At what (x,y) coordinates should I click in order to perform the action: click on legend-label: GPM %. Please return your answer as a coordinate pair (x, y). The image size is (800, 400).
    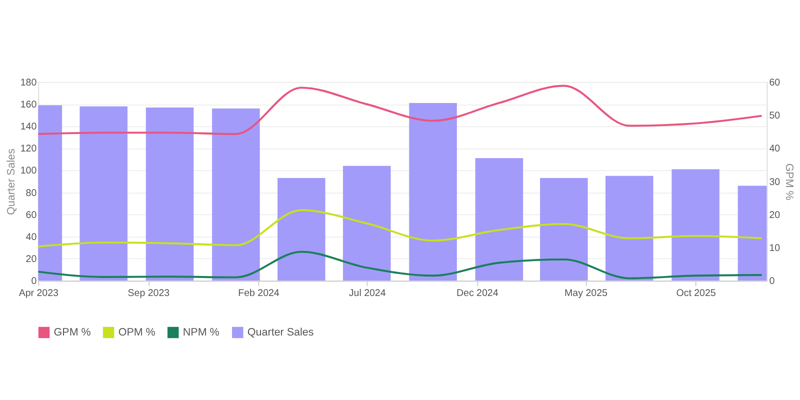
    Looking at the image, I should click on (73, 332).